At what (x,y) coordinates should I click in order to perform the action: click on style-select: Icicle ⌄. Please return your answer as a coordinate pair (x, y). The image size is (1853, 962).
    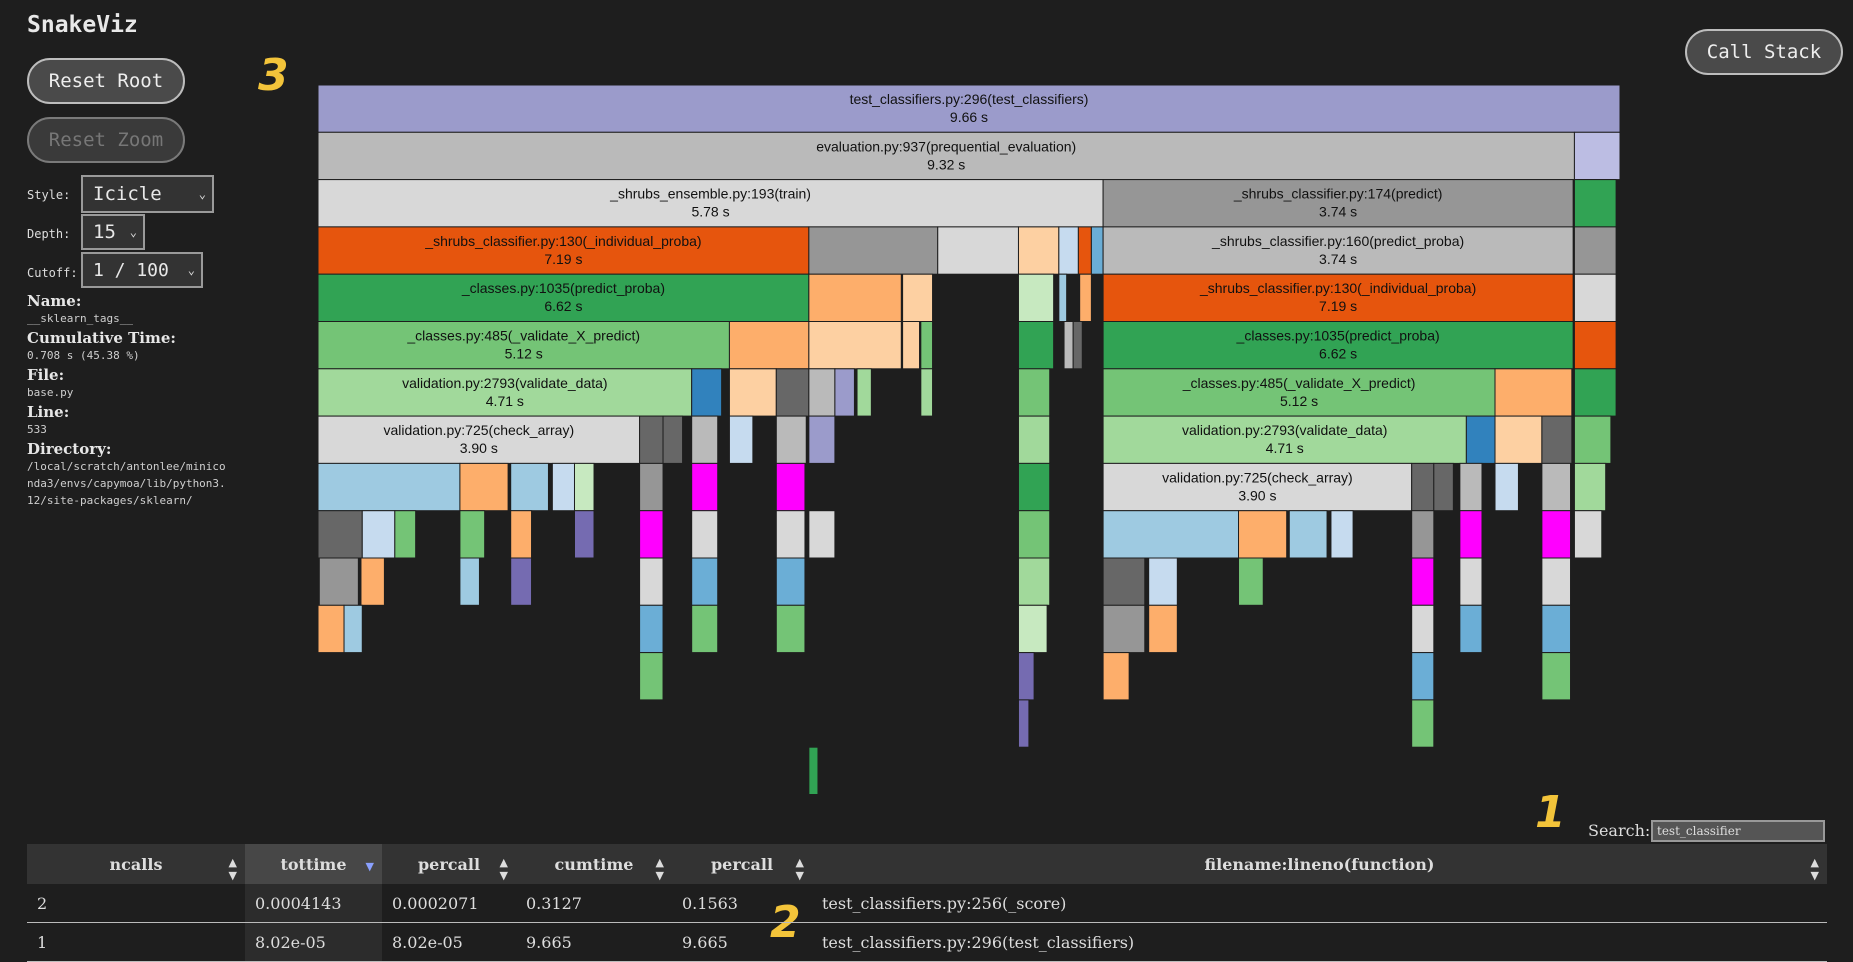
    Looking at the image, I should click on (147, 194).